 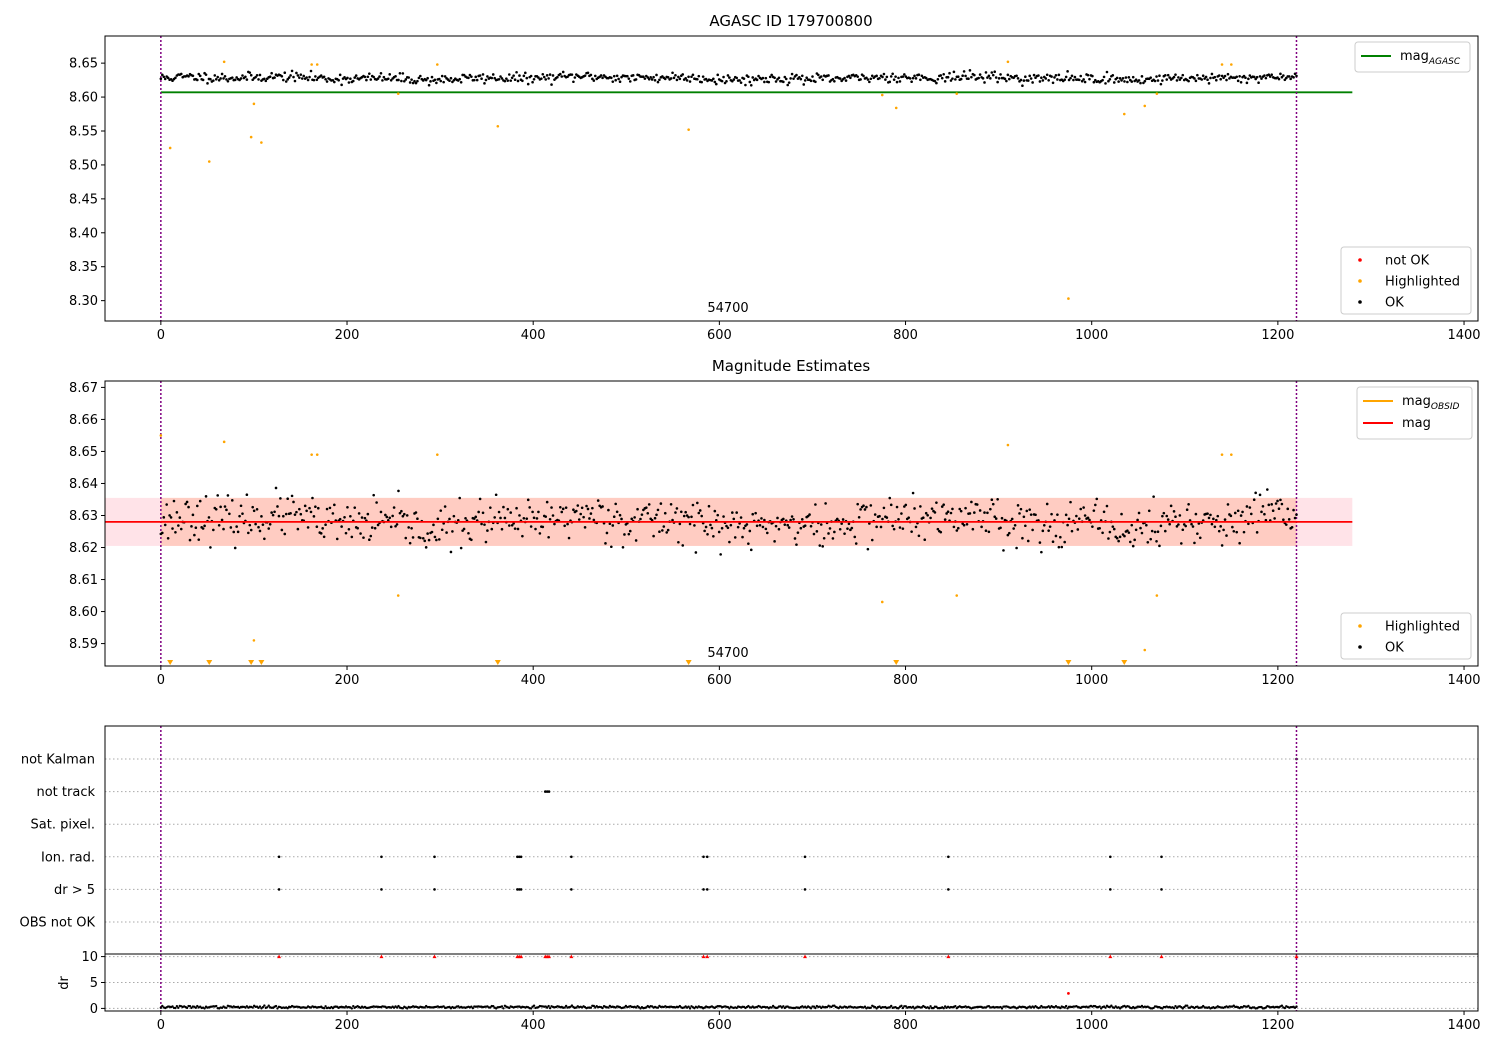 What do you see at coordinates (905, 1025) in the screenshot?
I see `p4-xtick-label: 800` at bounding box center [905, 1025].